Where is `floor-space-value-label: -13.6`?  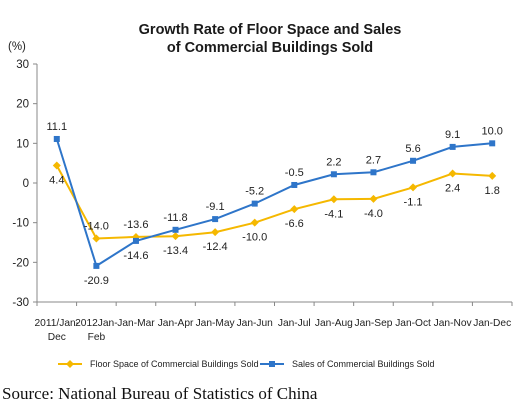
floor-space-value-label: -13.6 is located at coordinates (135, 225).